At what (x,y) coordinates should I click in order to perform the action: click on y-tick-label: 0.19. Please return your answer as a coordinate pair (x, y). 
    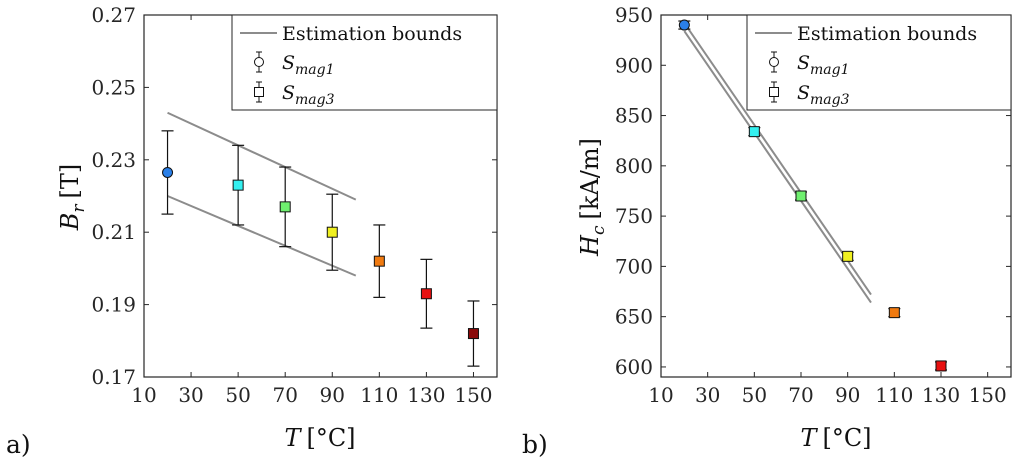
    Looking at the image, I should click on (113, 305).